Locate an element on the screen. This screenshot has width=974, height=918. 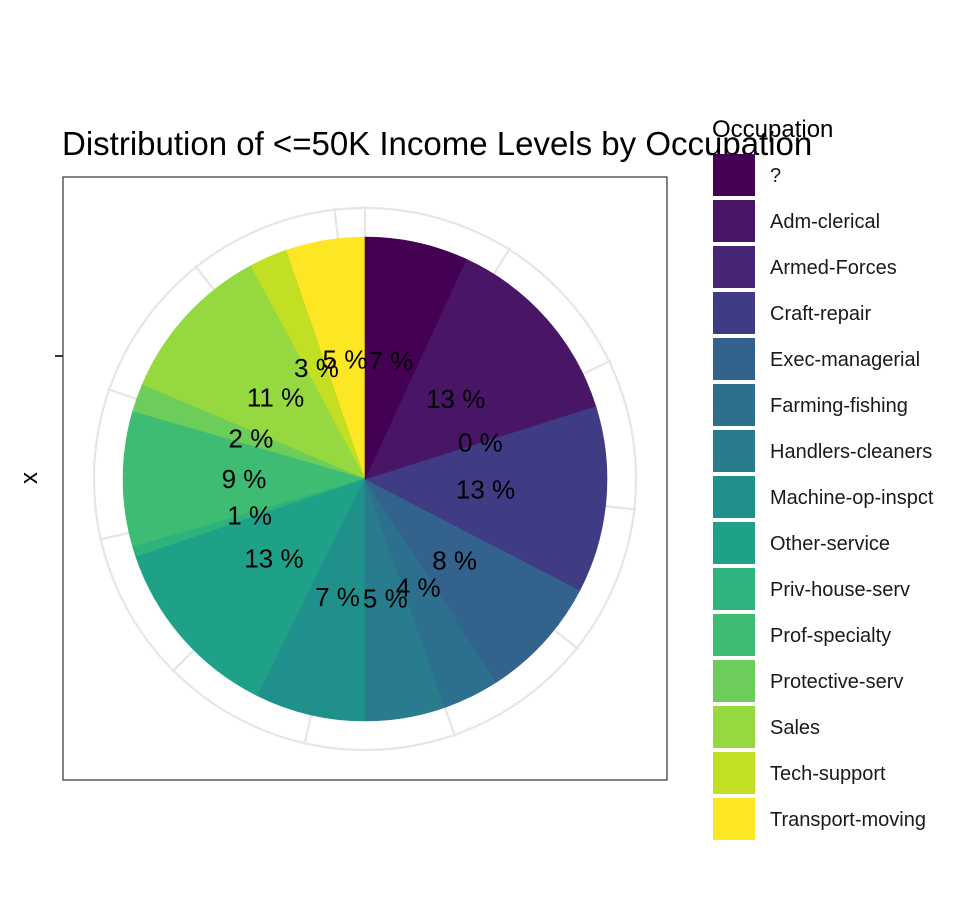
legend-label: Armed-Forces is located at coordinates (833, 268).